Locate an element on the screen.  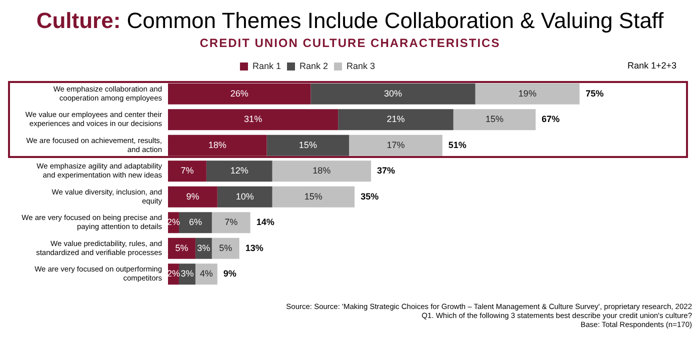
data-label: 12% is located at coordinates (239, 171).